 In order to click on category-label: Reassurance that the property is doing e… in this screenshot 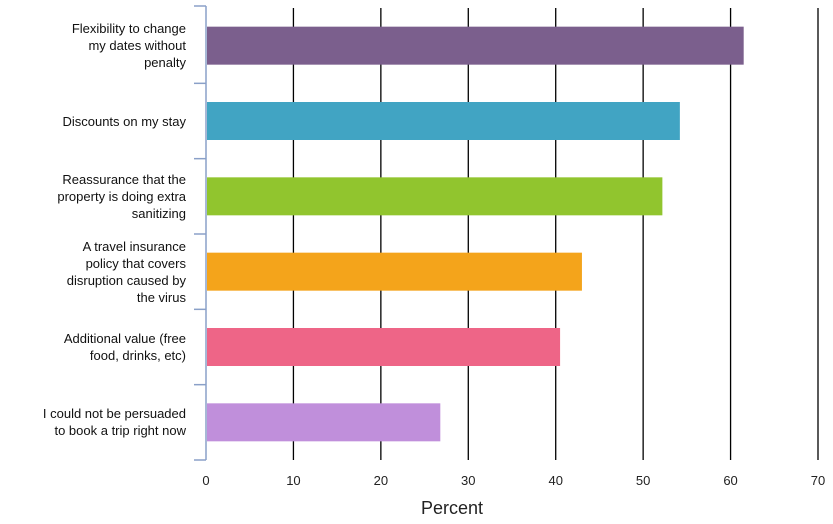, I will do `click(121, 196)`.